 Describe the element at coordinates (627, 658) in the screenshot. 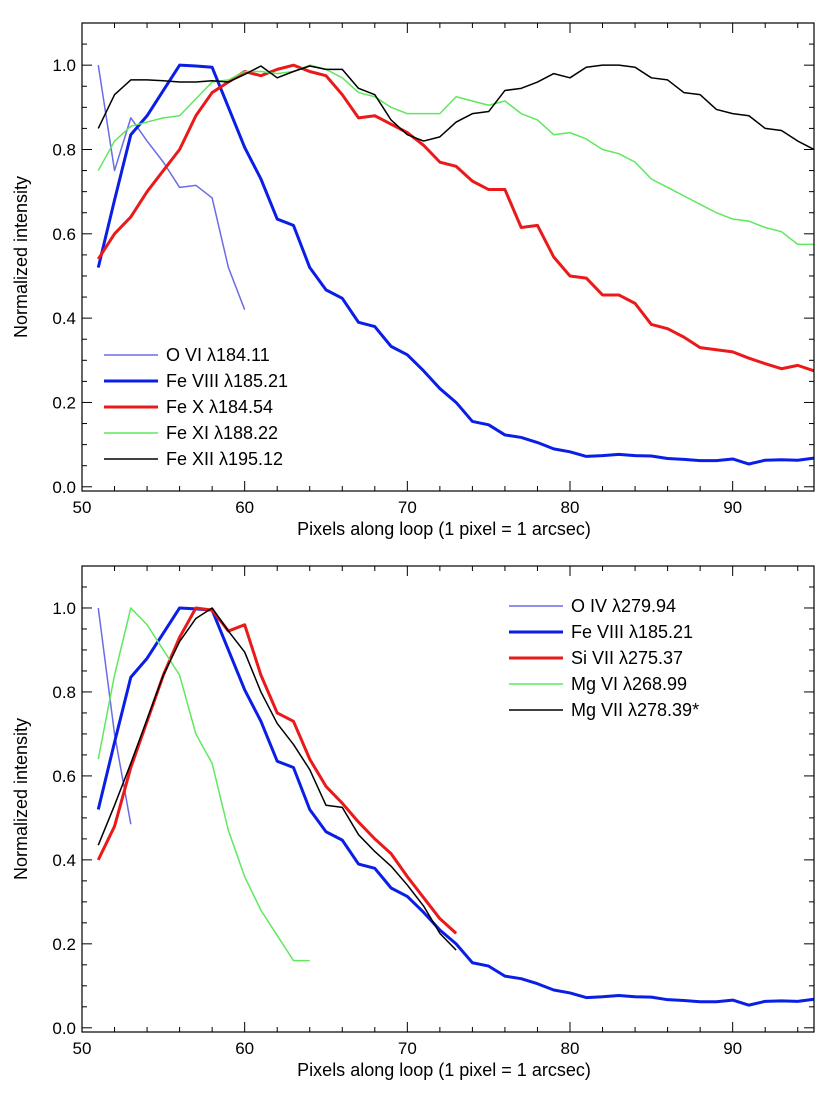

I see `legend-label: Si VII λ275.37` at that location.